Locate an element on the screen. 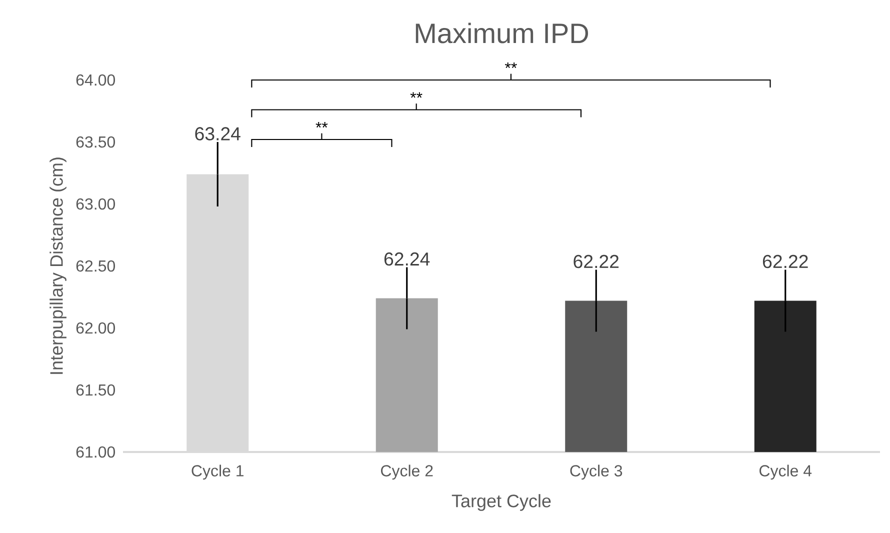 The image size is (890, 533). y-tick-label: 62.50 is located at coordinates (95, 266).